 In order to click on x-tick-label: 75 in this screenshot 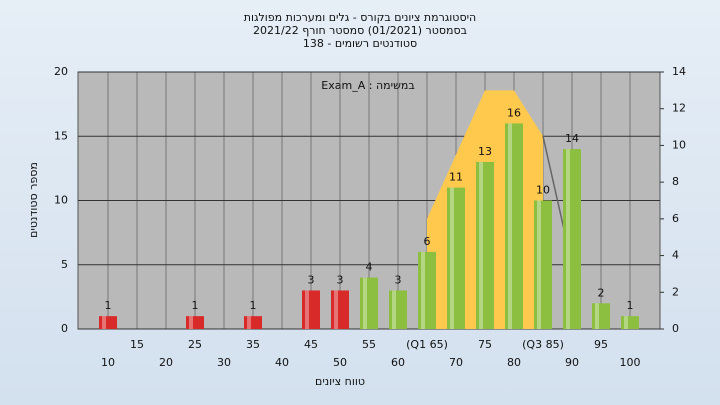, I will do `click(485, 344)`.